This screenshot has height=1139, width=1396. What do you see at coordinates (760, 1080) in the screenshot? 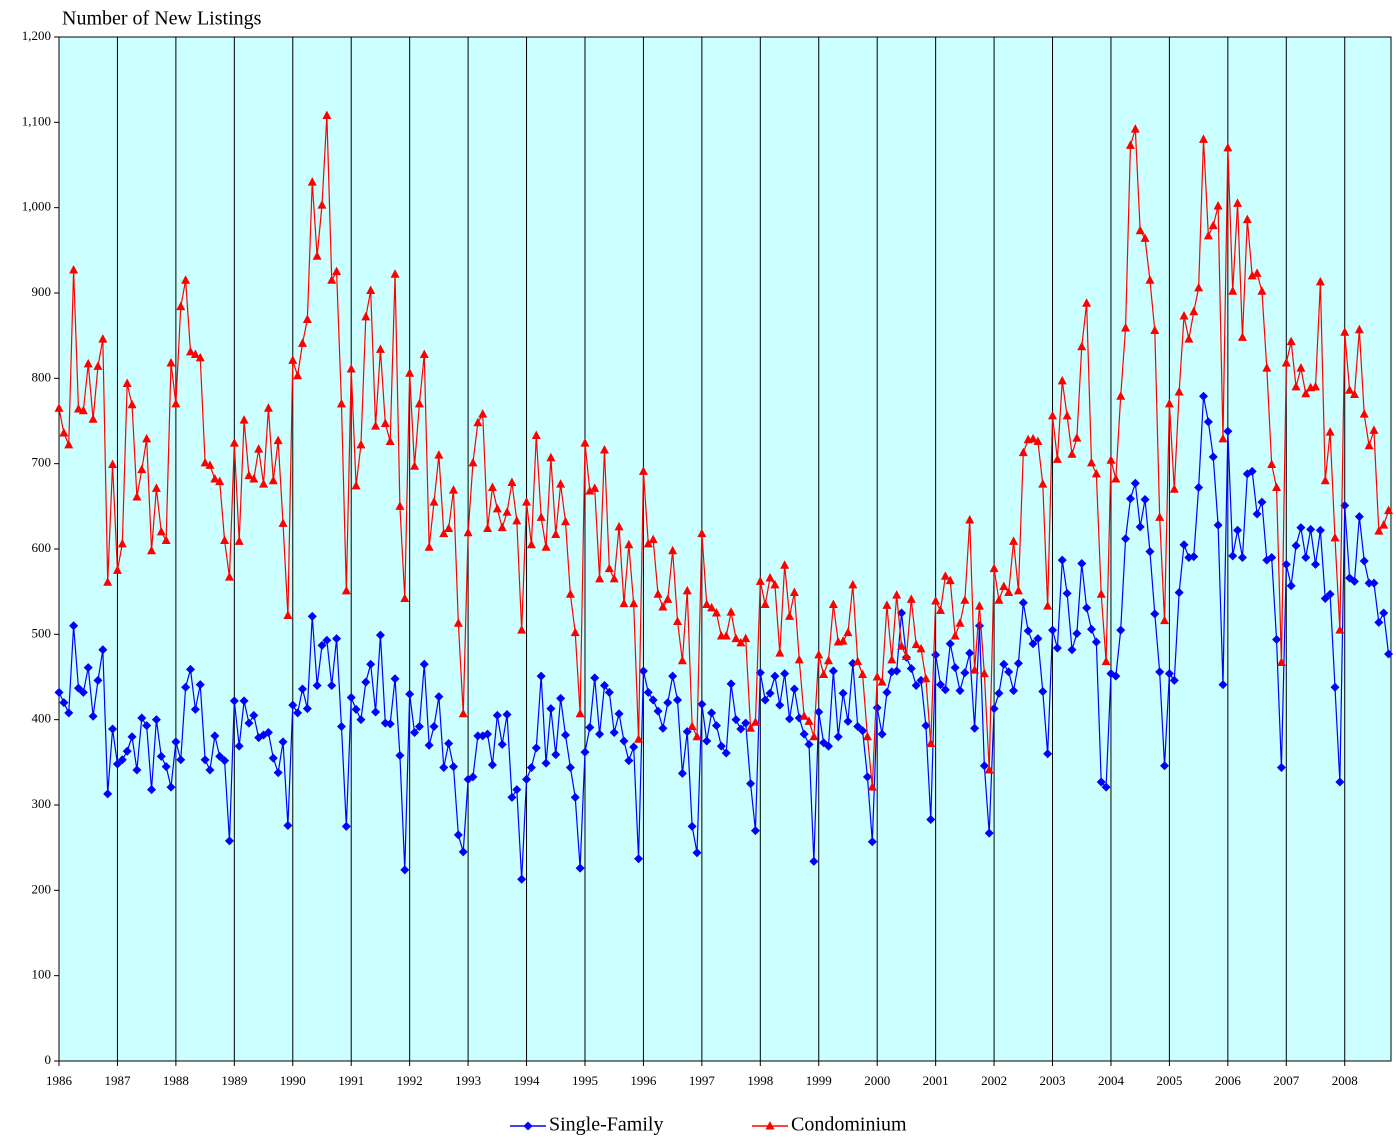
I see `x-tick-label: 1998` at bounding box center [760, 1080].